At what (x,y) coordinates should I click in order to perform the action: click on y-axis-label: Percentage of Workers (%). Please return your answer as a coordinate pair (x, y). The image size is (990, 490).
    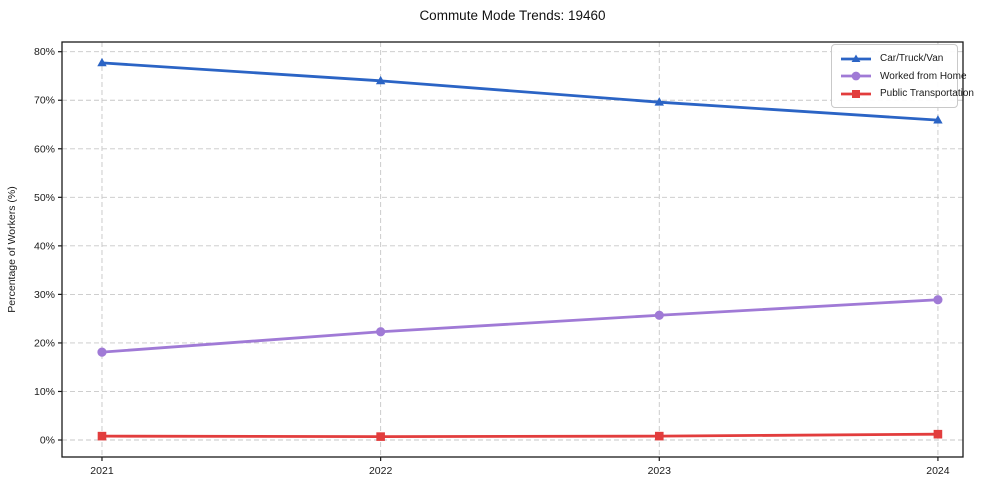
    Looking at the image, I should click on (12, 249).